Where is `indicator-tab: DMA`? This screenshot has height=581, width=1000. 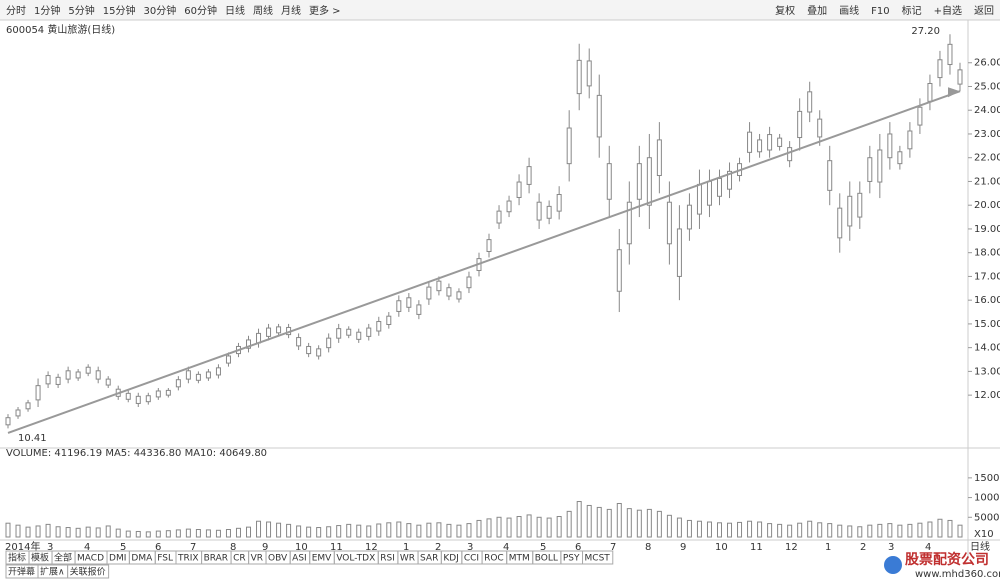
indicator-tab: DMA is located at coordinates (142, 559).